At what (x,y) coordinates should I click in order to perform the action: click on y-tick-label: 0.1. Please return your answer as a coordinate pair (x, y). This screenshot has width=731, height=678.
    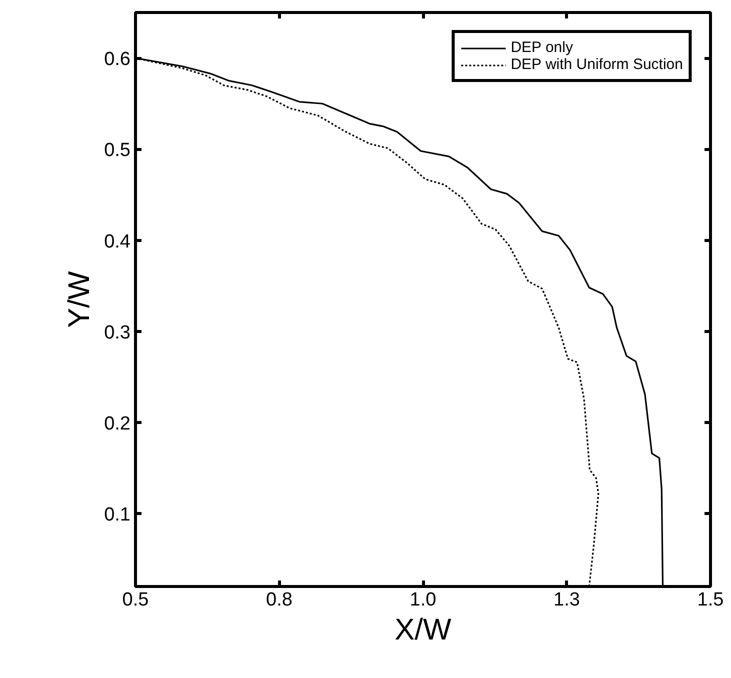
    Looking at the image, I should click on (117, 515).